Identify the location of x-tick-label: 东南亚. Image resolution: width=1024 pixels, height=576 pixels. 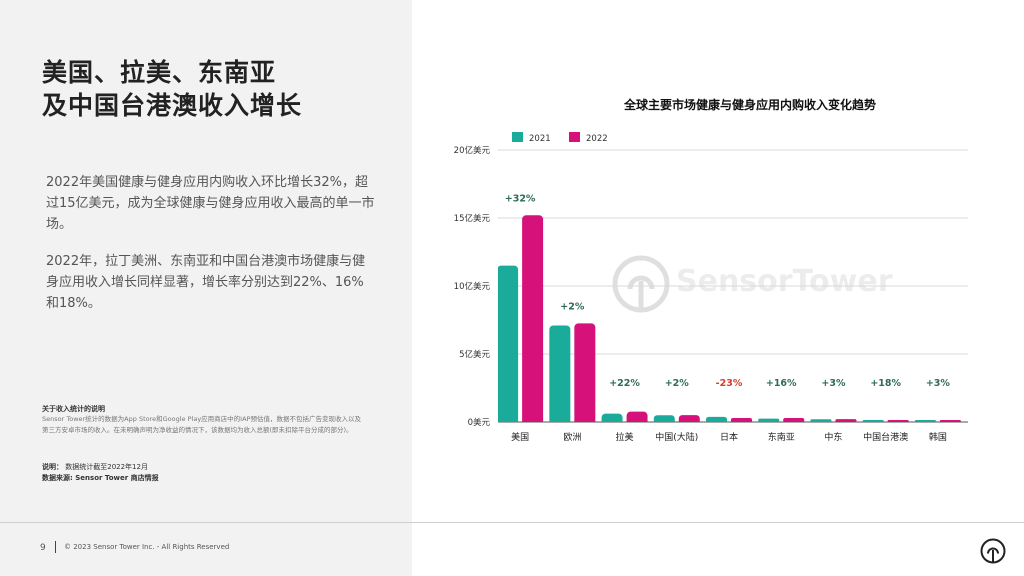
(781, 437).